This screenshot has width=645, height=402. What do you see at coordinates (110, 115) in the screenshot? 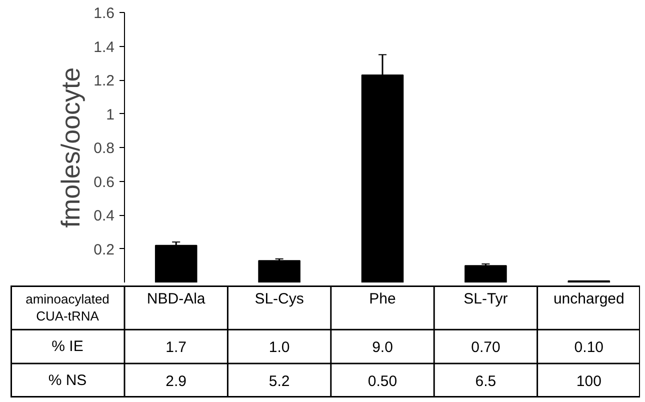
I see `y-tick-label: 1` at bounding box center [110, 115].